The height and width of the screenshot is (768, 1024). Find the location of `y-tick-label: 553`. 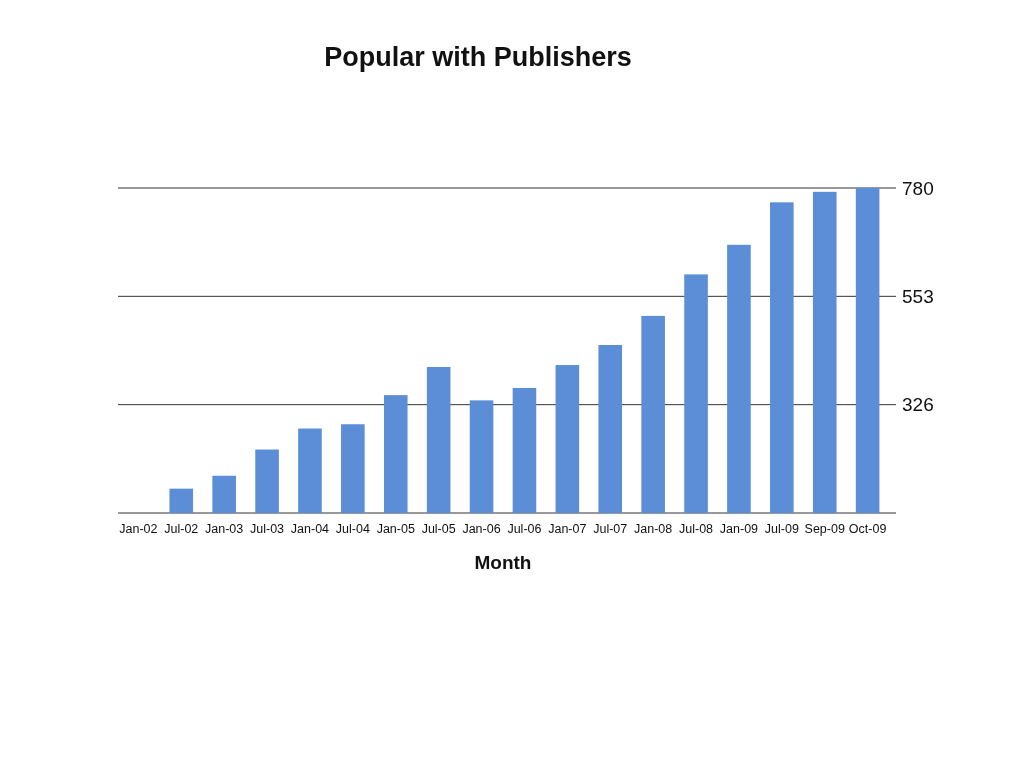

y-tick-label: 553 is located at coordinates (918, 296).